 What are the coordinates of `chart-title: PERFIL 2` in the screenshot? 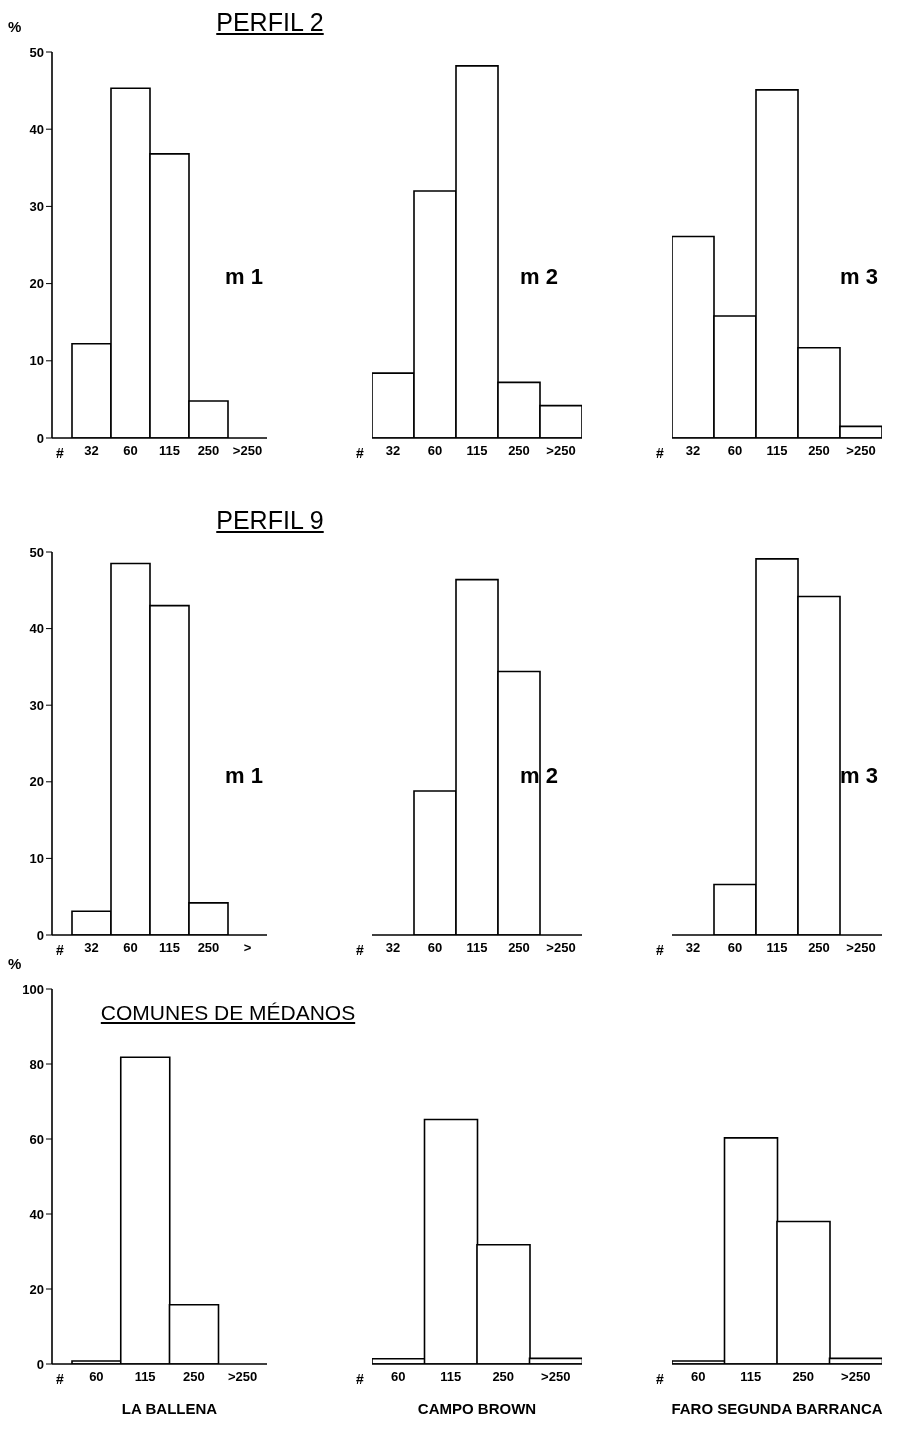 It's located at (270, 22).